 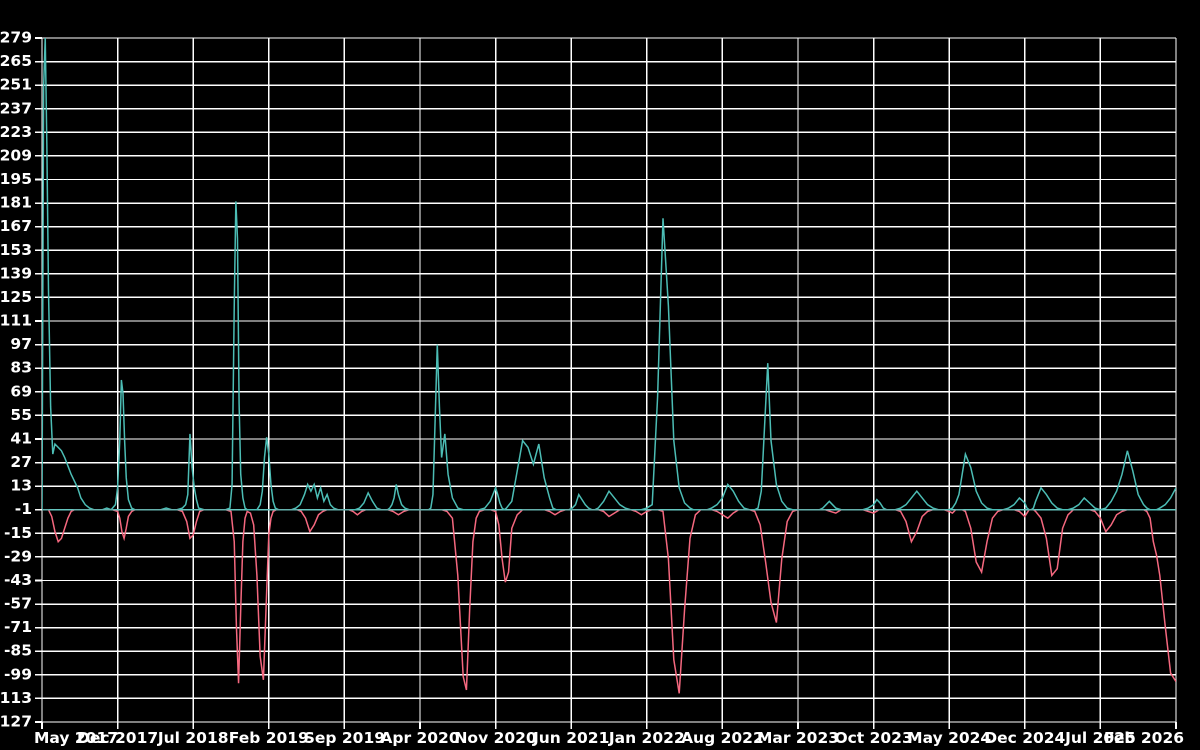 What do you see at coordinates (722, 738) in the screenshot?
I see `x-tick-label: Aug 2022` at bounding box center [722, 738].